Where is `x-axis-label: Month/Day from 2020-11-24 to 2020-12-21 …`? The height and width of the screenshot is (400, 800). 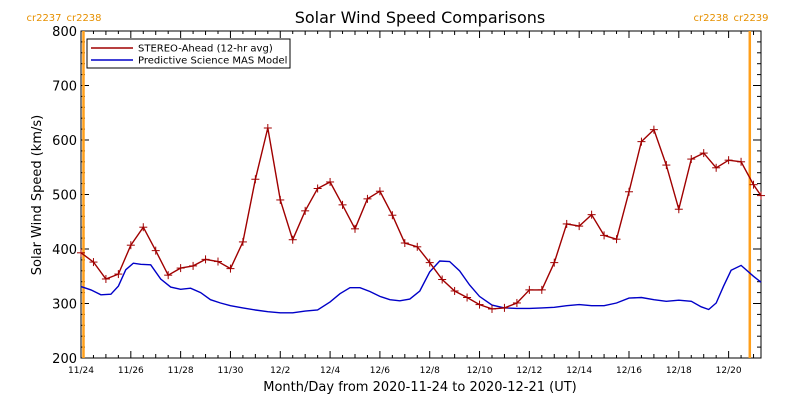 x-axis-label: Month/Day from 2020-11-24 to 2020-12-21 … is located at coordinates (419, 387).